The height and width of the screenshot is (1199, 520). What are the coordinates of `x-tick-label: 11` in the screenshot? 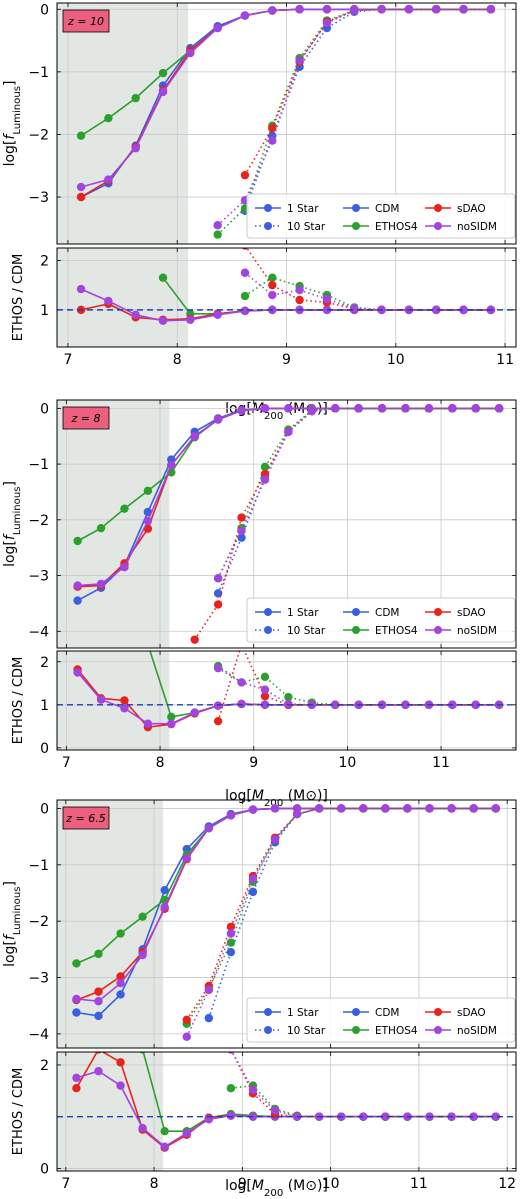 It's located at (505, 360).